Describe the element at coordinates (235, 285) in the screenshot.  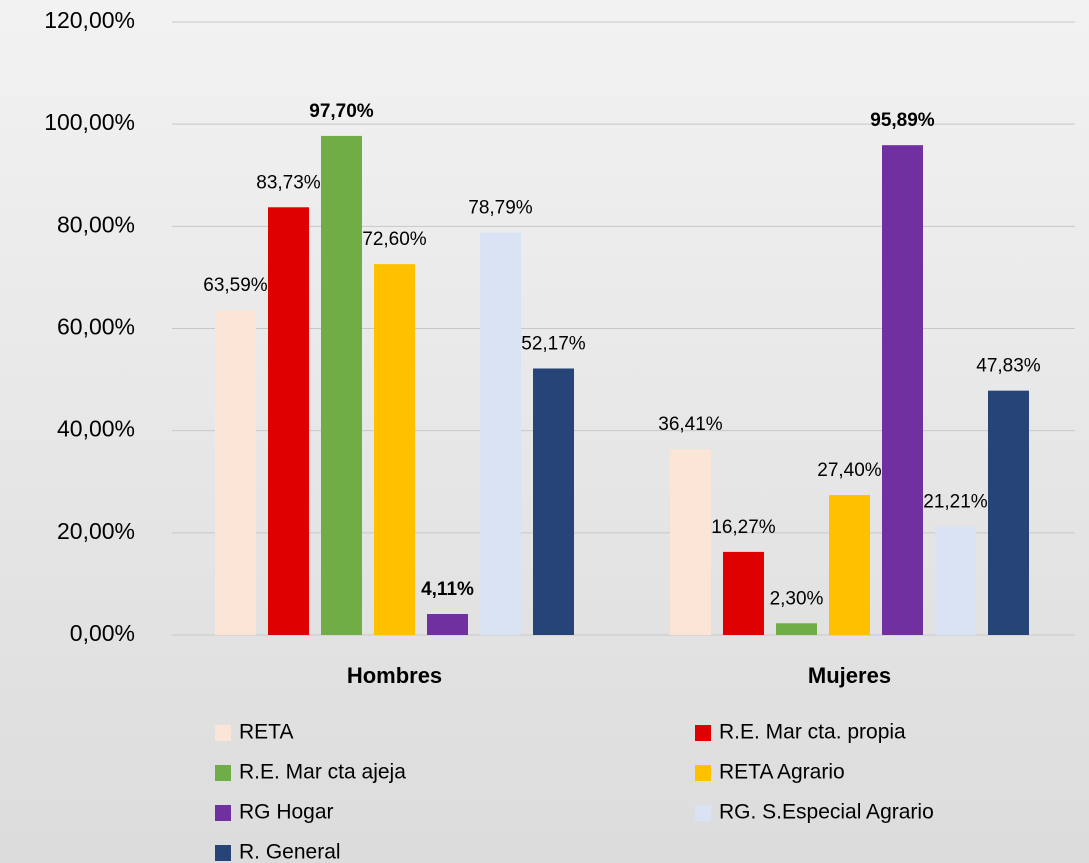
I see `data-label: 63,59%` at that location.